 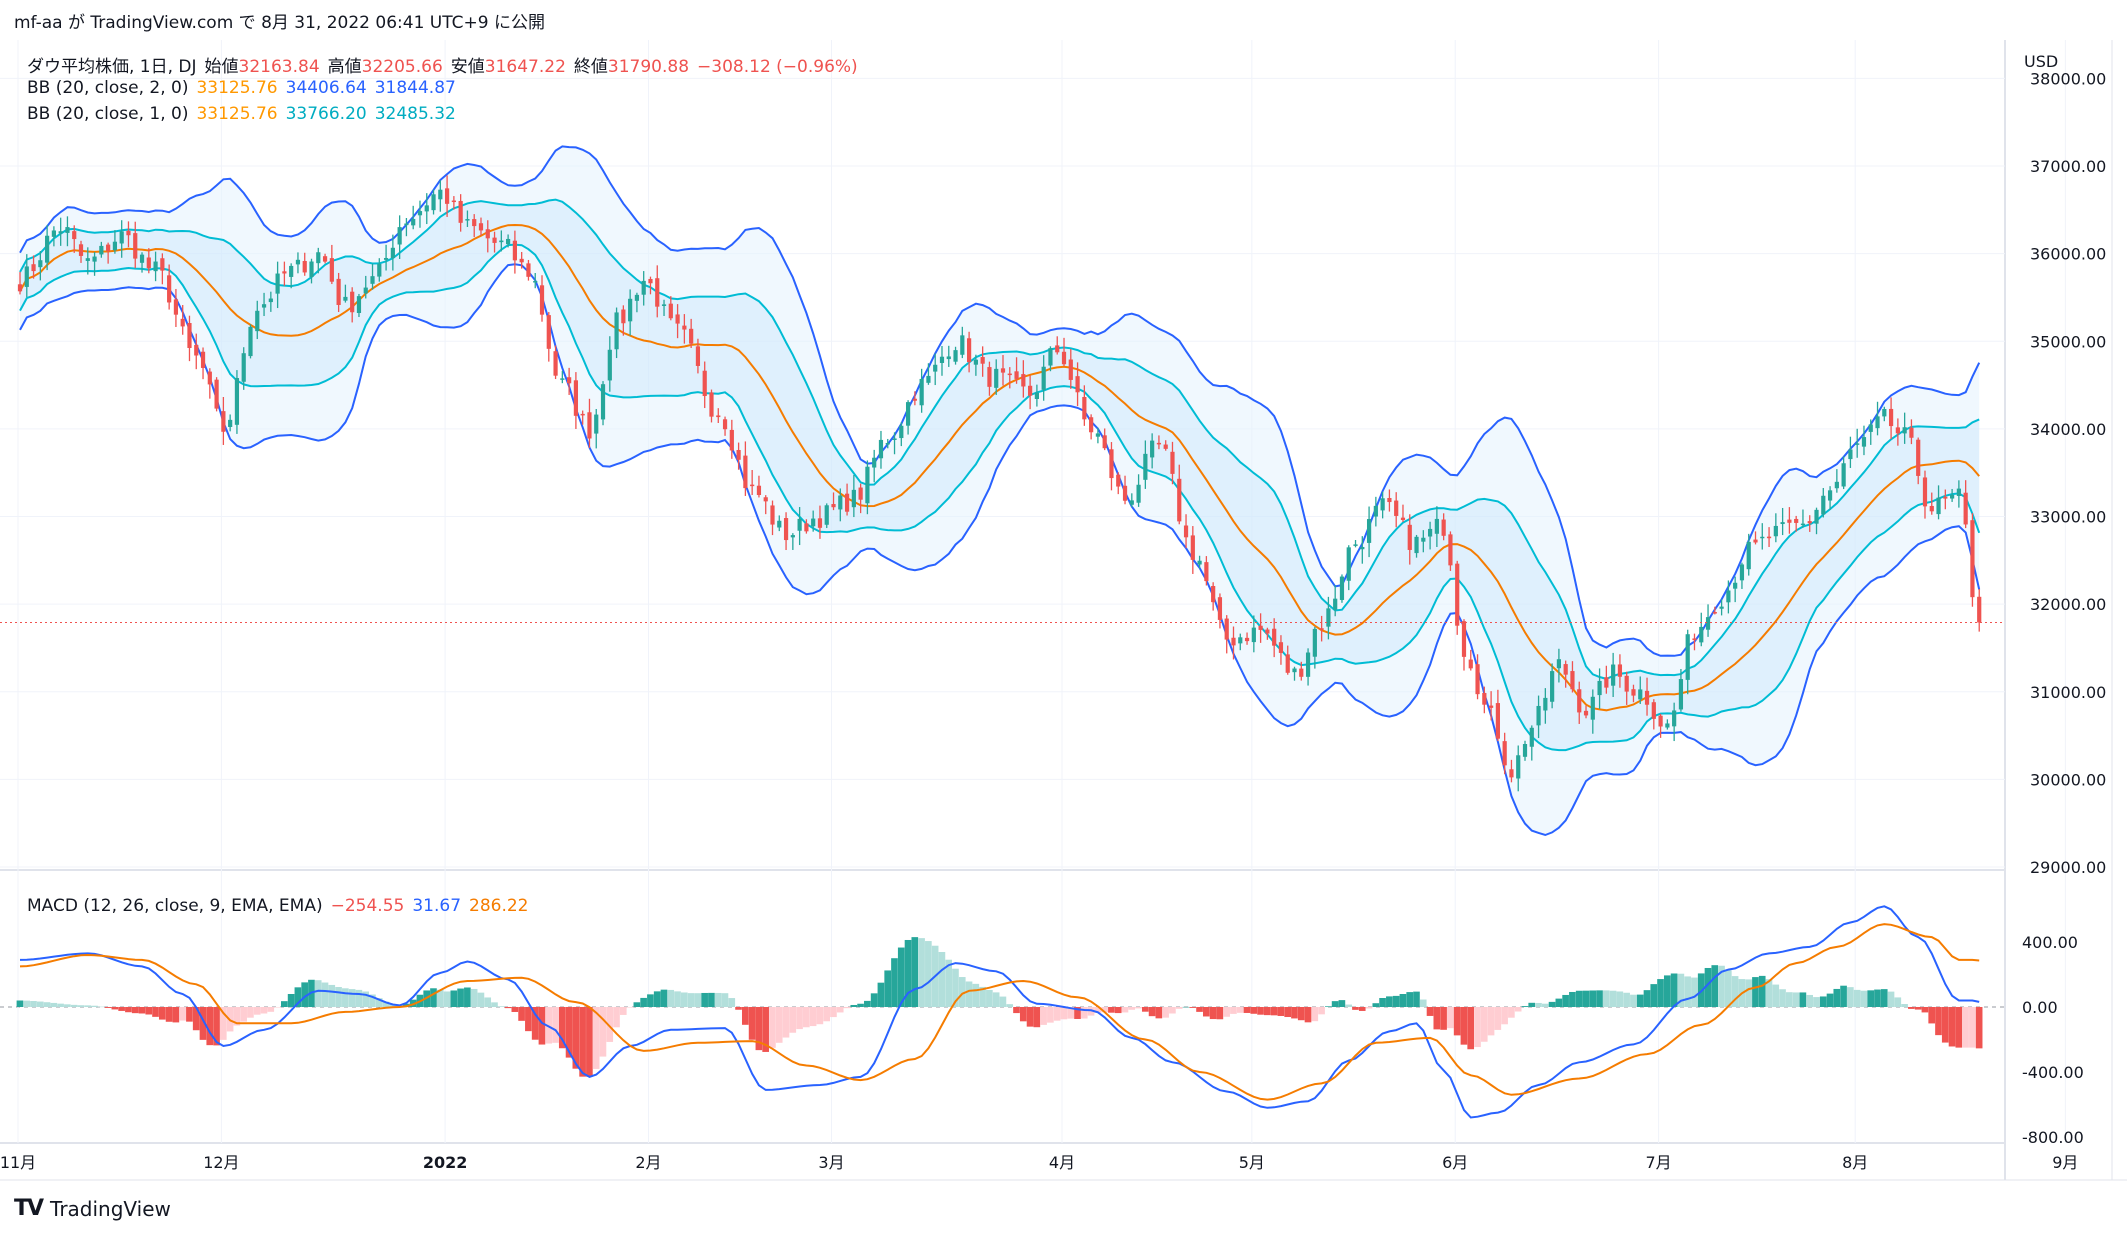 What do you see at coordinates (92, 1208) in the screenshot?
I see `tradingview-logo: TV TradingView` at bounding box center [92, 1208].